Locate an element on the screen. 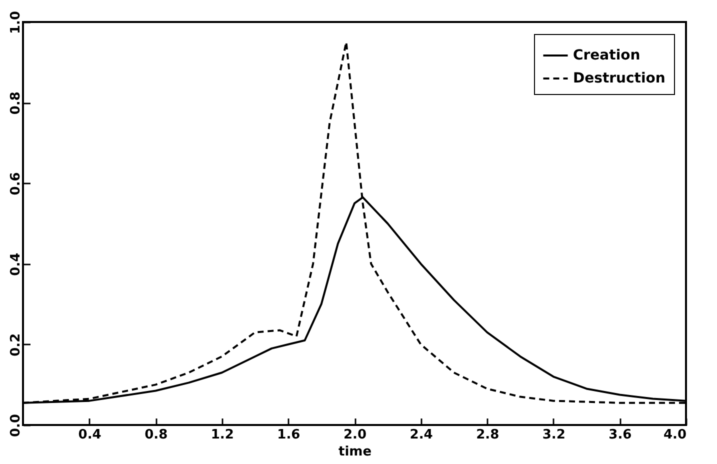 Image resolution: width=717 pixels, height=464 pixels. x-tick-label: 3.2 is located at coordinates (554, 435).